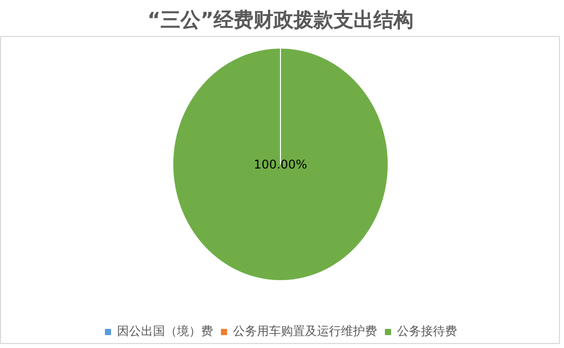  What do you see at coordinates (280, 20) in the screenshot?
I see `chart-title: “三公”经费财政拨款支出结构` at bounding box center [280, 20].